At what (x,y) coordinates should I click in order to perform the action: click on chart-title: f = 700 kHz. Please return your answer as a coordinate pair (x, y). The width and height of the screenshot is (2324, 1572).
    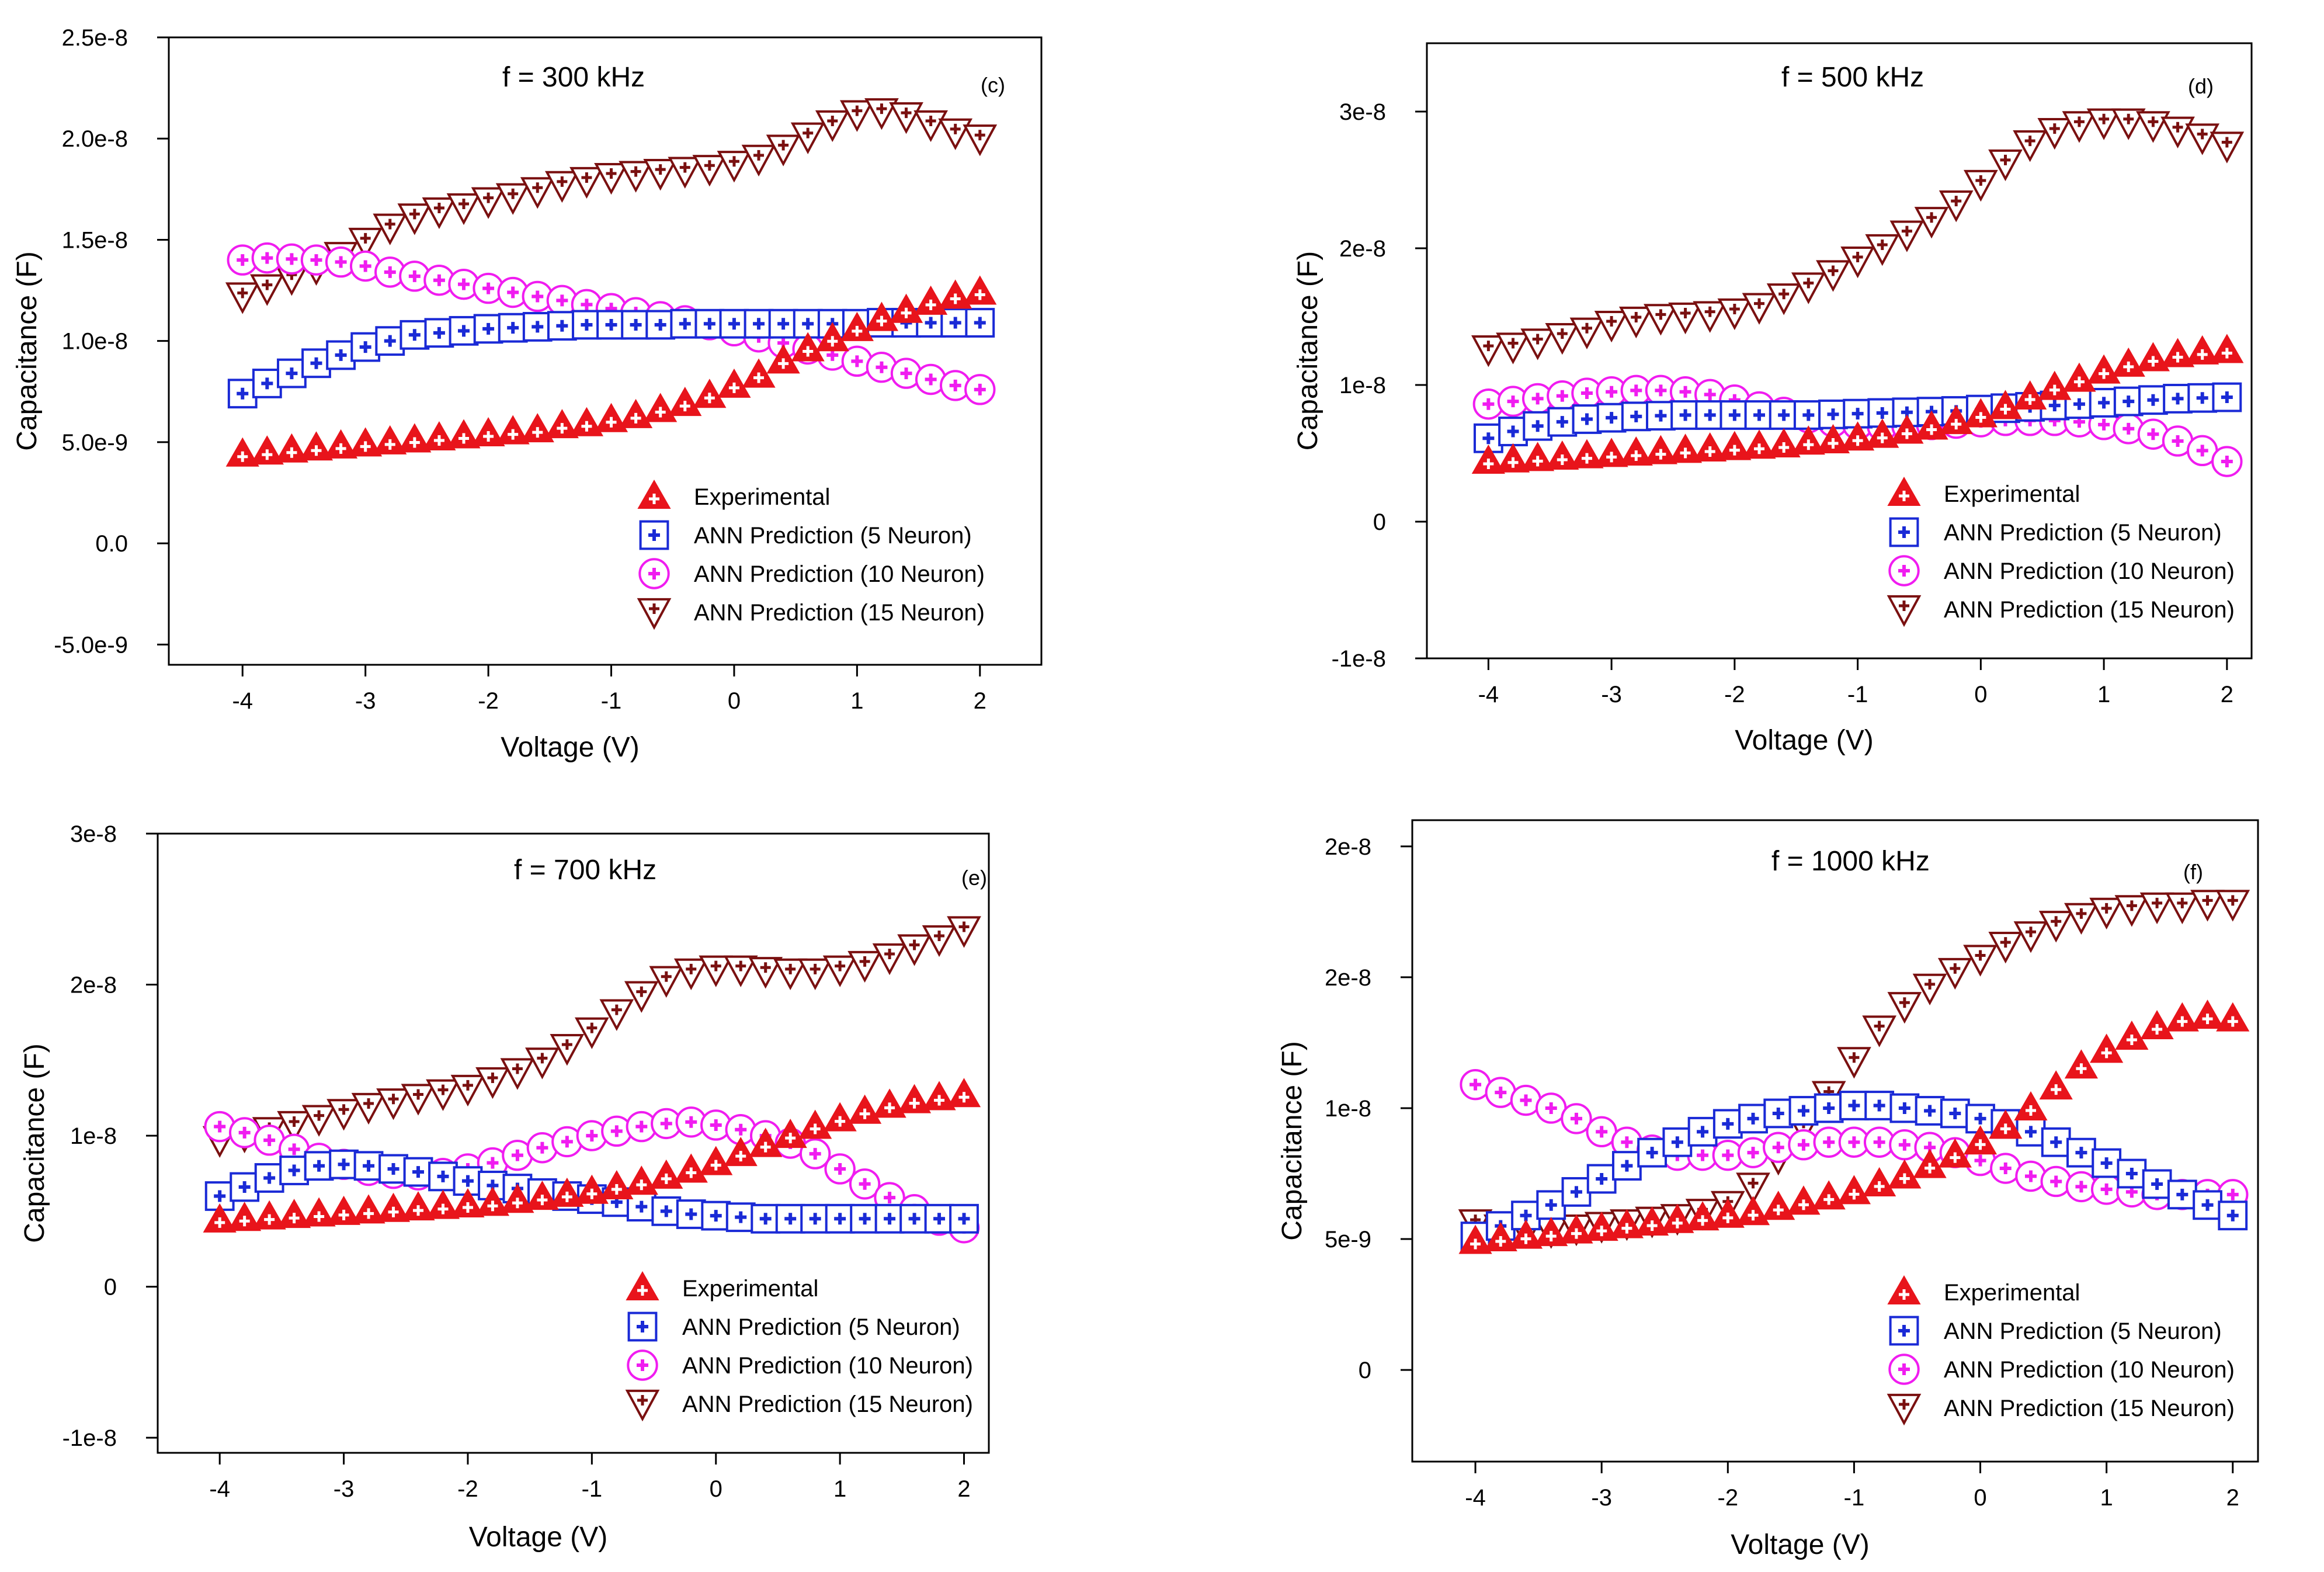
    Looking at the image, I should click on (585, 871).